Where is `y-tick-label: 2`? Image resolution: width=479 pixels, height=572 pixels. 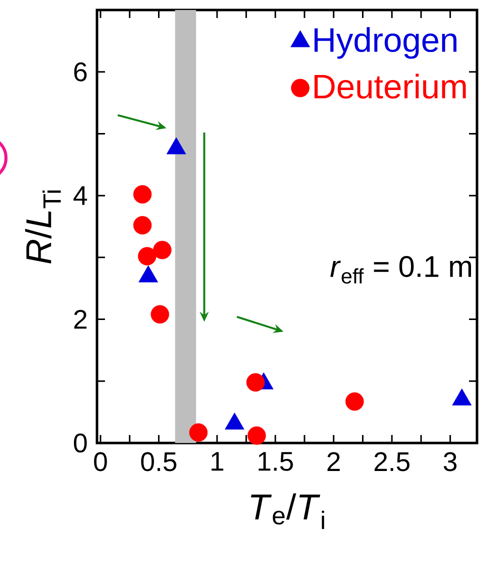
y-tick-label: 2 is located at coordinates (80, 319).